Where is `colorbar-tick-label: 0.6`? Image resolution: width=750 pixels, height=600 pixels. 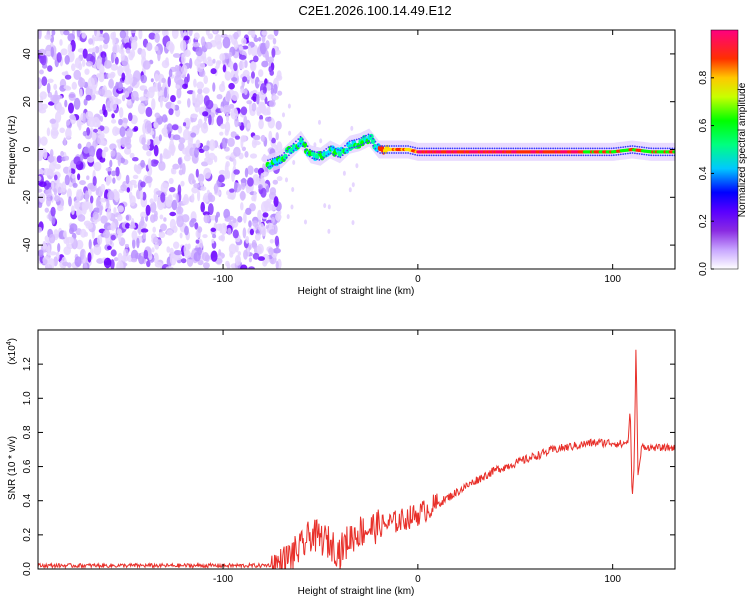
colorbar-tick-label: 0.6 is located at coordinates (703, 125).